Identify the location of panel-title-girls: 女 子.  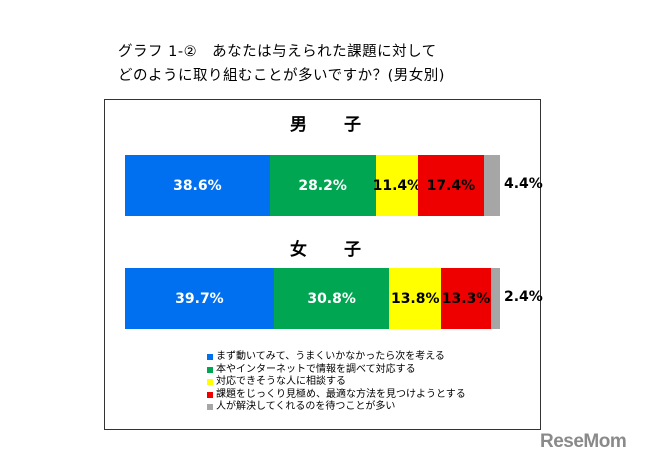
(330, 250).